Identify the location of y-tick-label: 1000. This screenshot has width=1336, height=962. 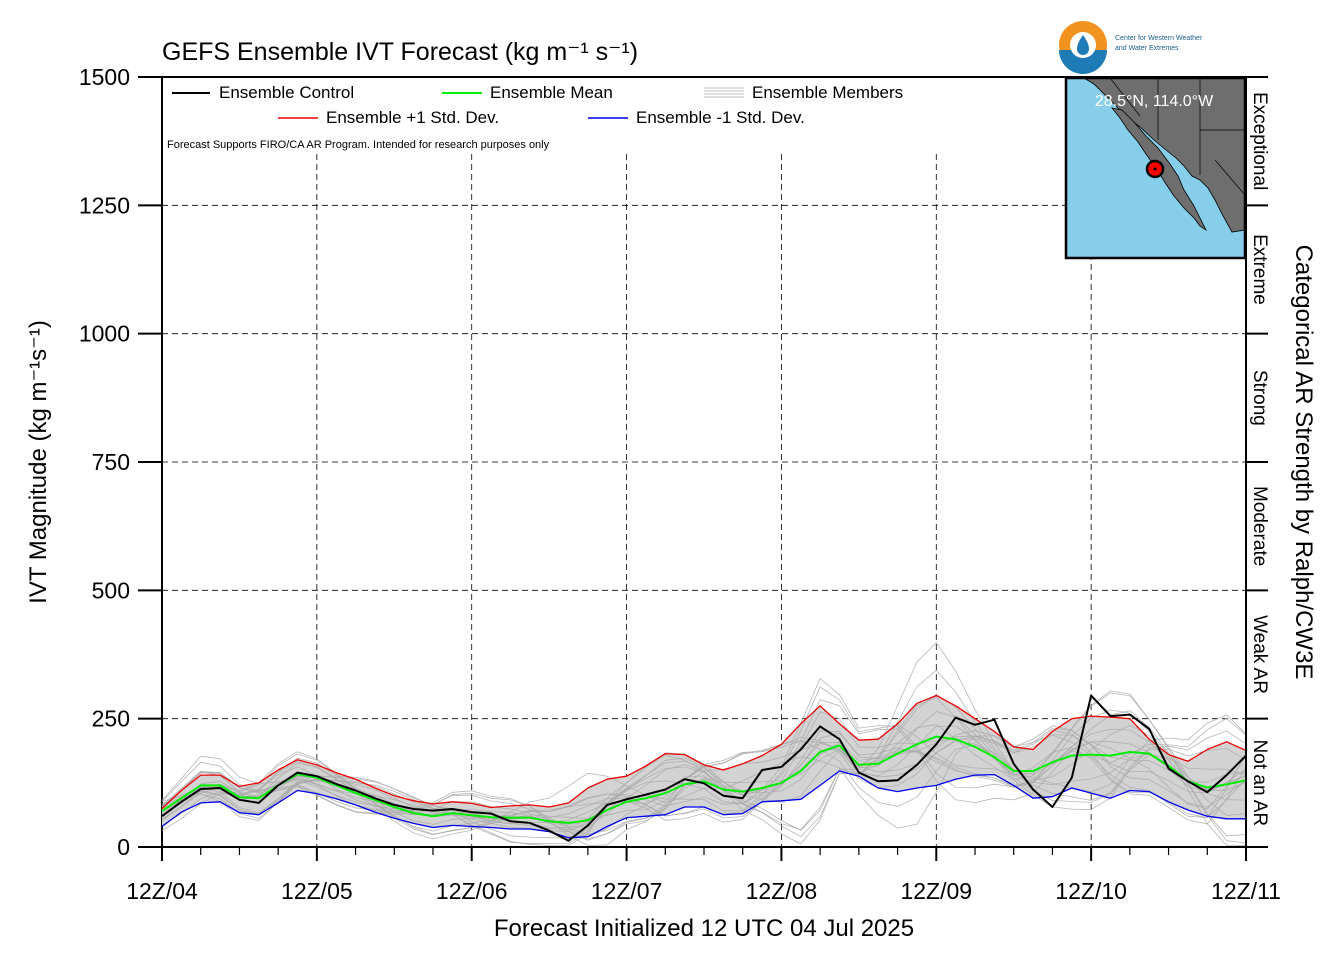
(104, 334).